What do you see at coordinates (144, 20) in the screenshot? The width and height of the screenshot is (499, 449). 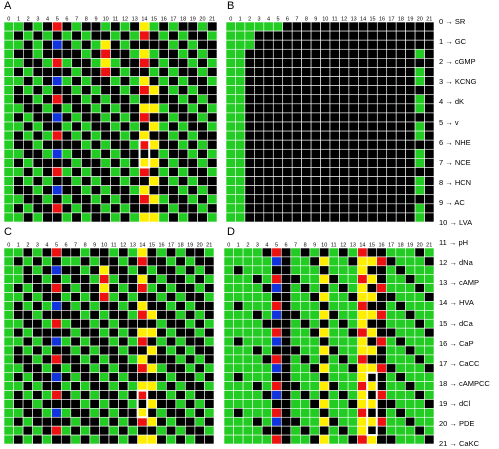 I see `column-header: 14` at bounding box center [144, 20].